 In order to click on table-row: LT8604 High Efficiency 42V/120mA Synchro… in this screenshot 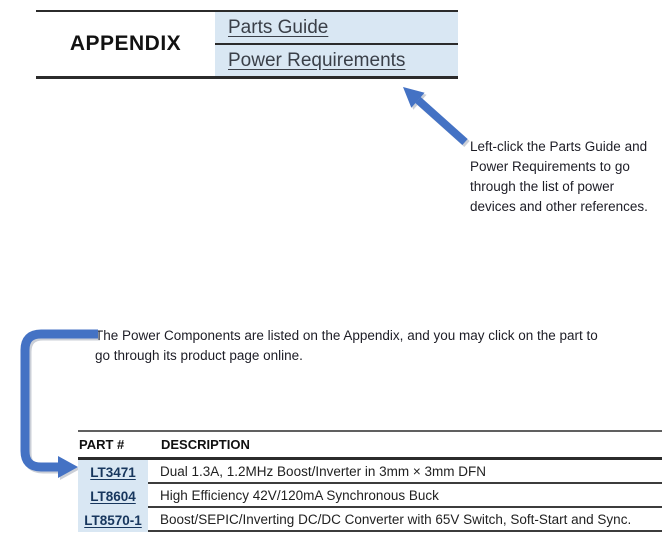, I will do `click(370, 496)`.